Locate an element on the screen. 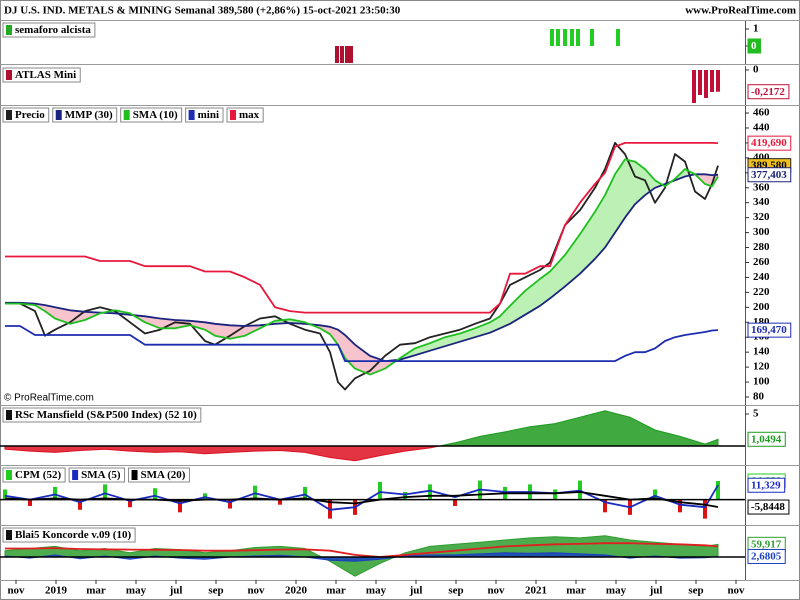 The height and width of the screenshot is (600, 800). legend-item: SMA (5) is located at coordinates (97, 475).